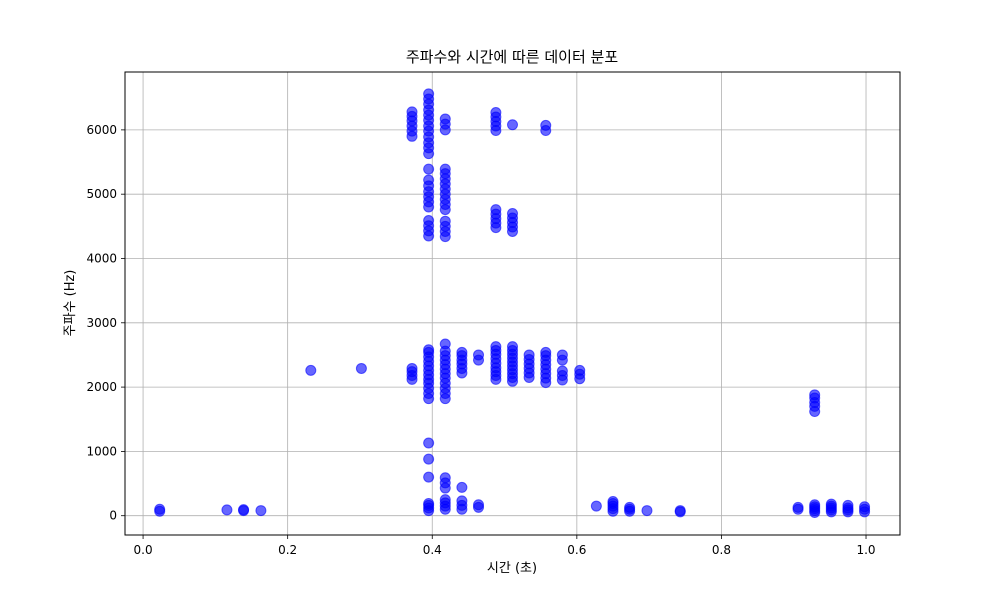 The height and width of the screenshot is (604, 1000). I want to click on x-tick-label: 0.4, so click(432, 550).